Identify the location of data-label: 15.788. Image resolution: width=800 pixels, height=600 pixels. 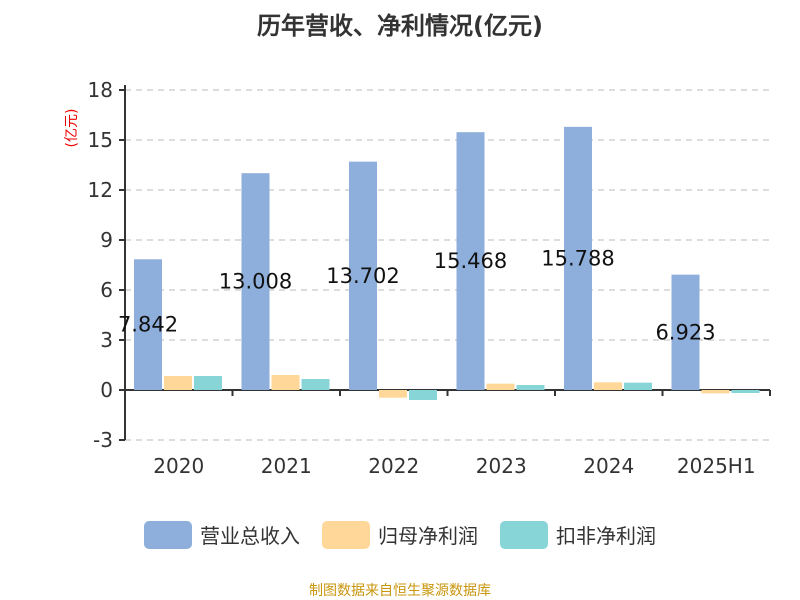
(577, 258).